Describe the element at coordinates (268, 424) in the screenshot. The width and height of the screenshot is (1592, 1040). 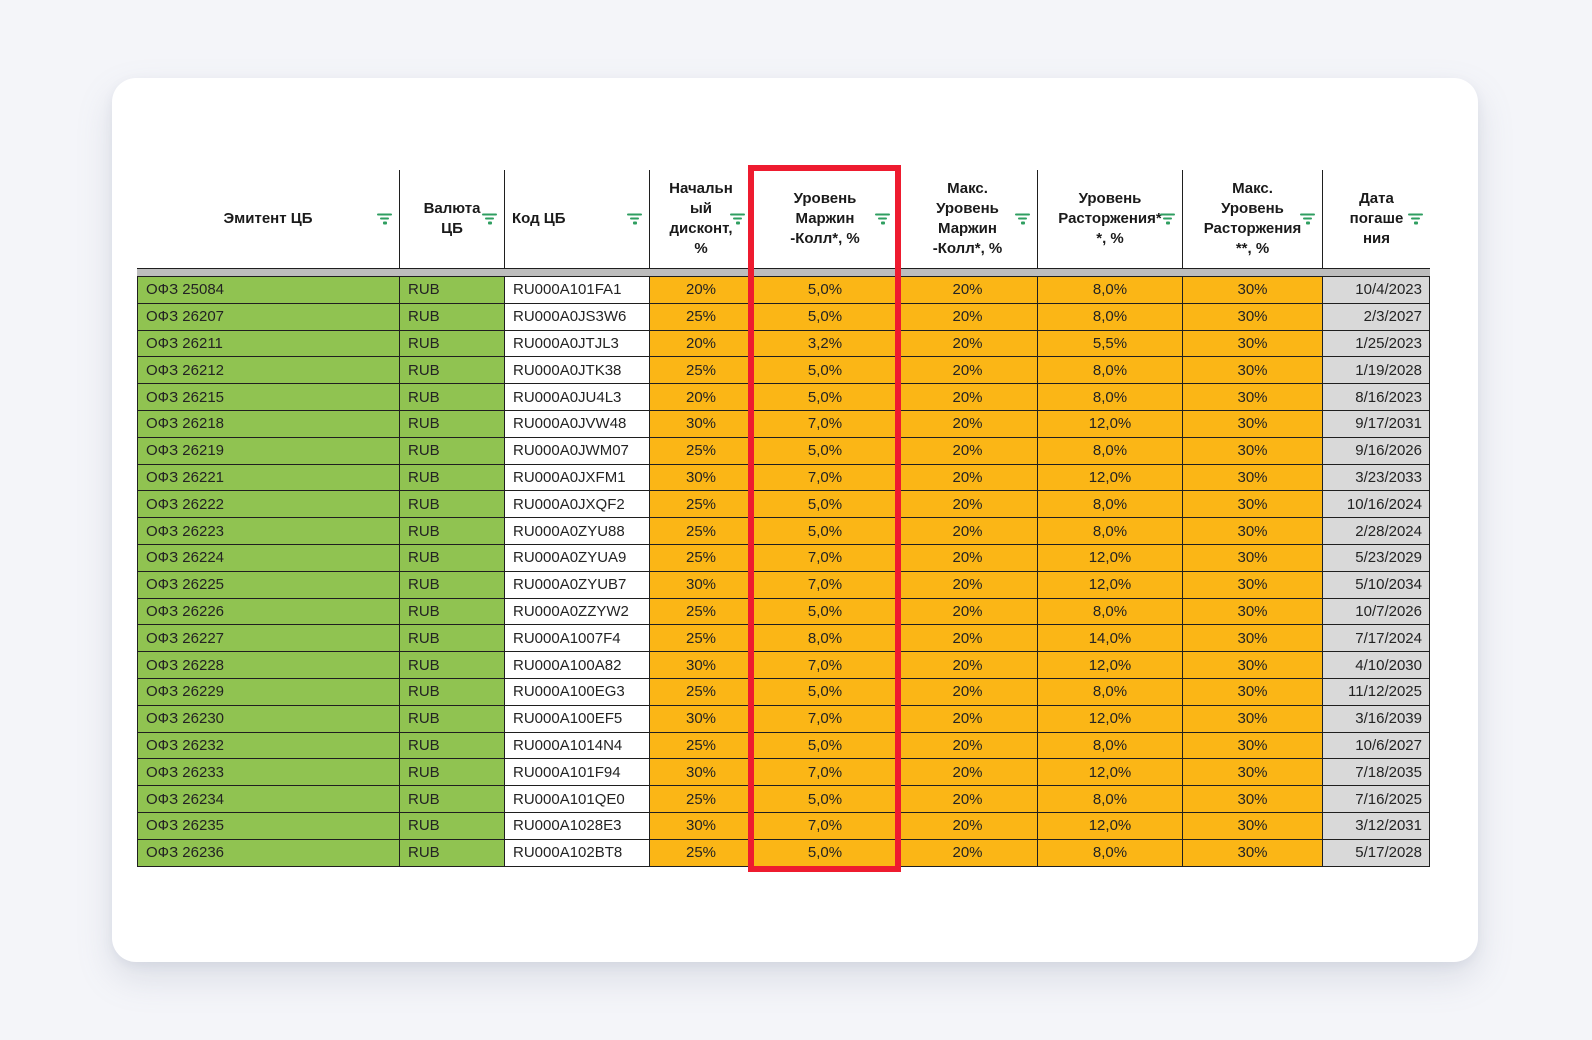
I see `issuer-cell: ОФЗ 26218` at that location.